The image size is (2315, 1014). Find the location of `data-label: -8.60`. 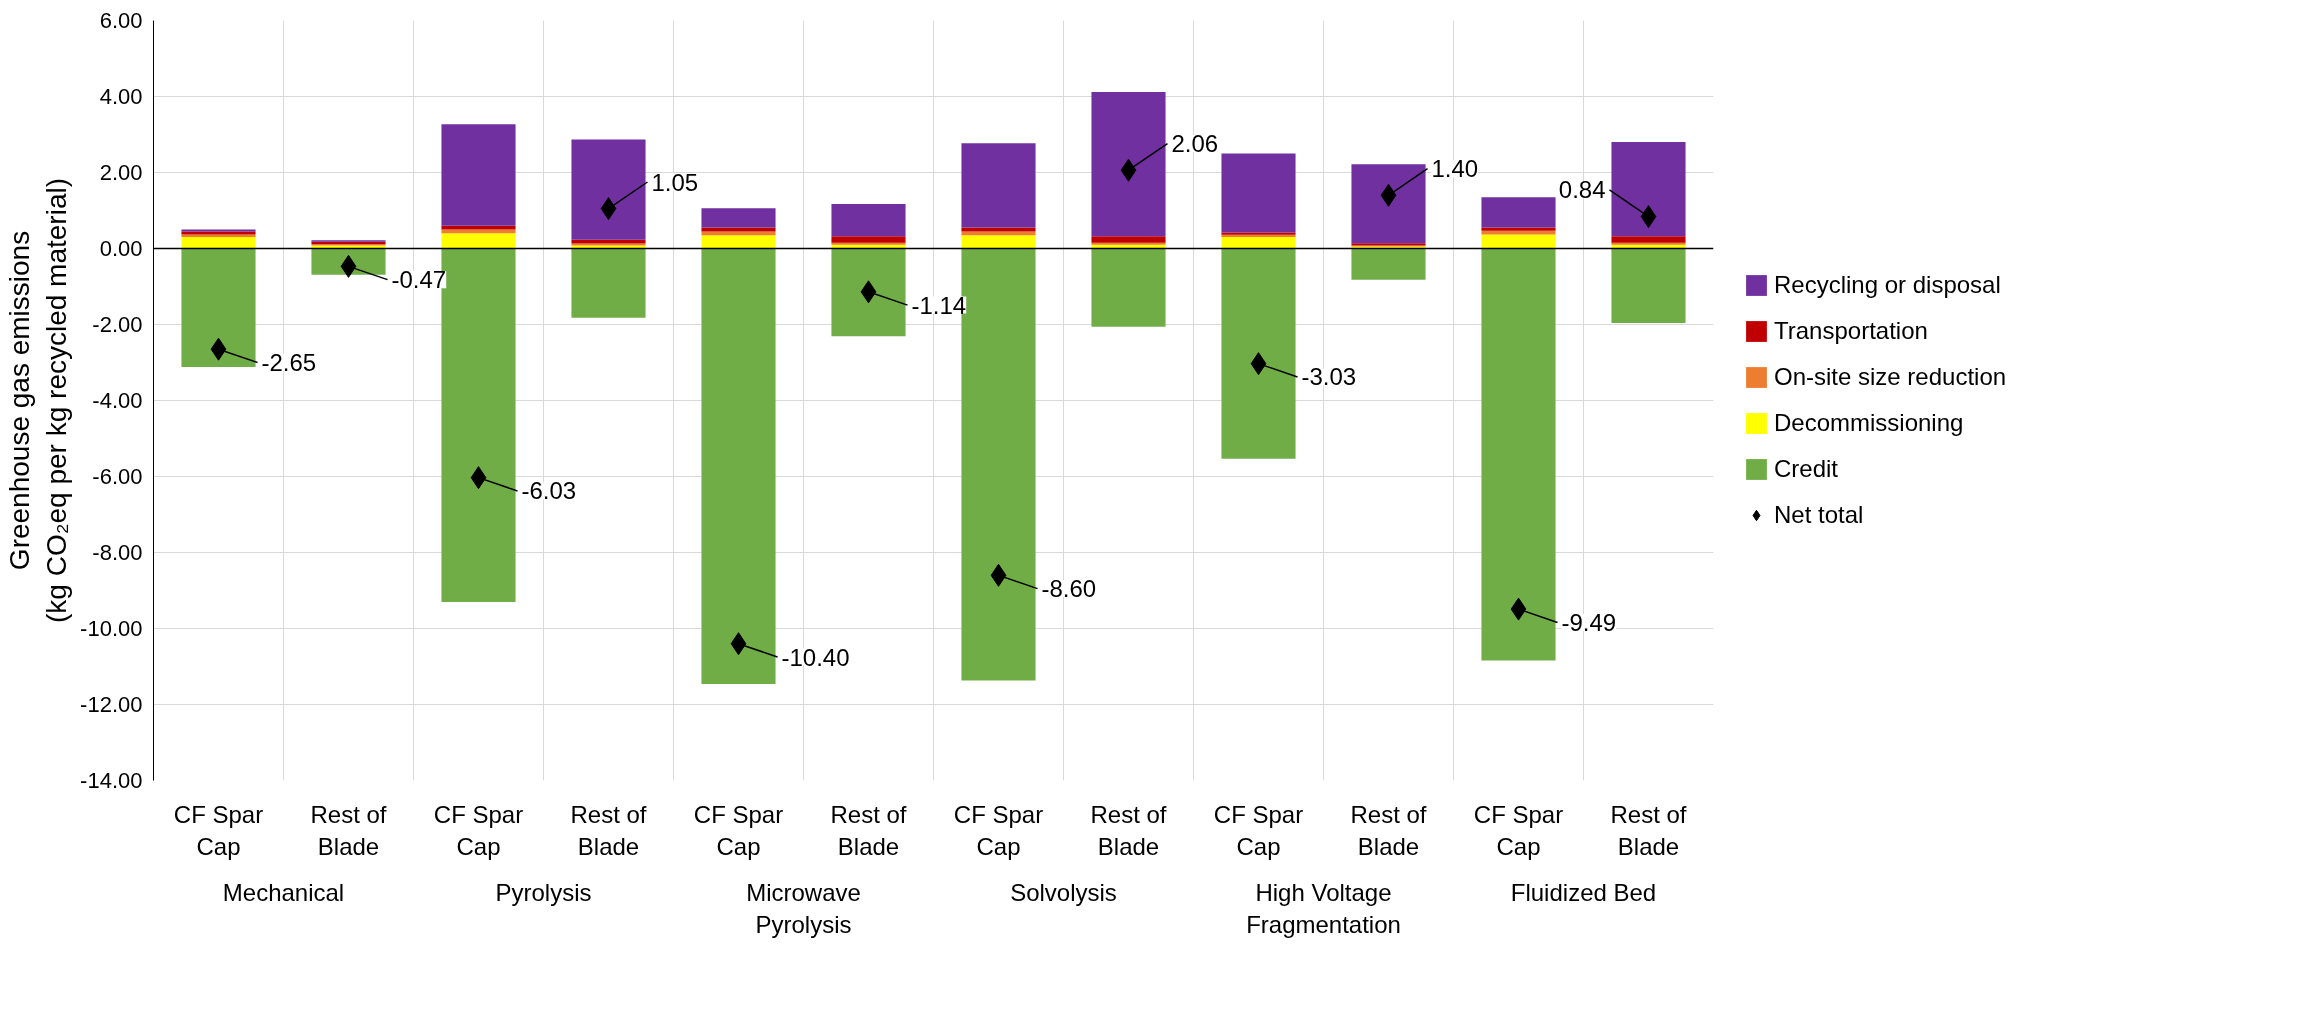

data-label: -8.60 is located at coordinates (1069, 589).